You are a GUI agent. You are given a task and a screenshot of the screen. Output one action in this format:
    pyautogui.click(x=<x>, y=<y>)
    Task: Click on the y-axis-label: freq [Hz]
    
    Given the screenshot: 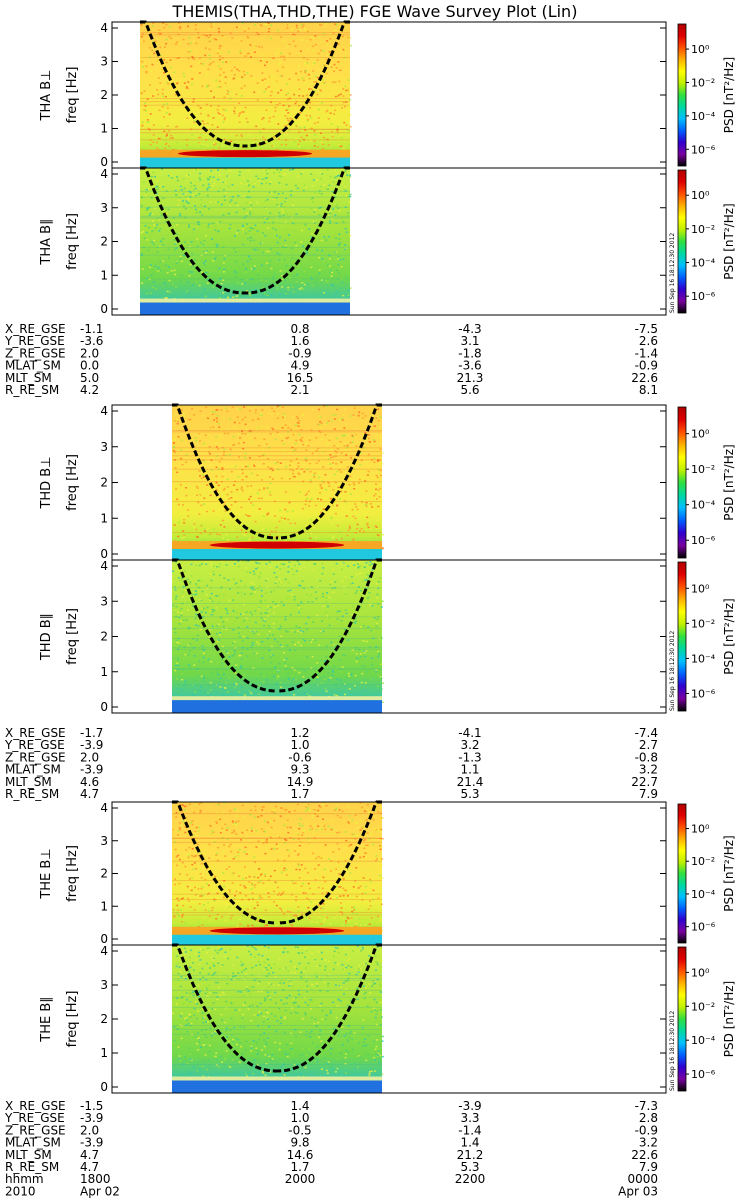 What is the action you would take?
    pyautogui.click(x=72, y=95)
    